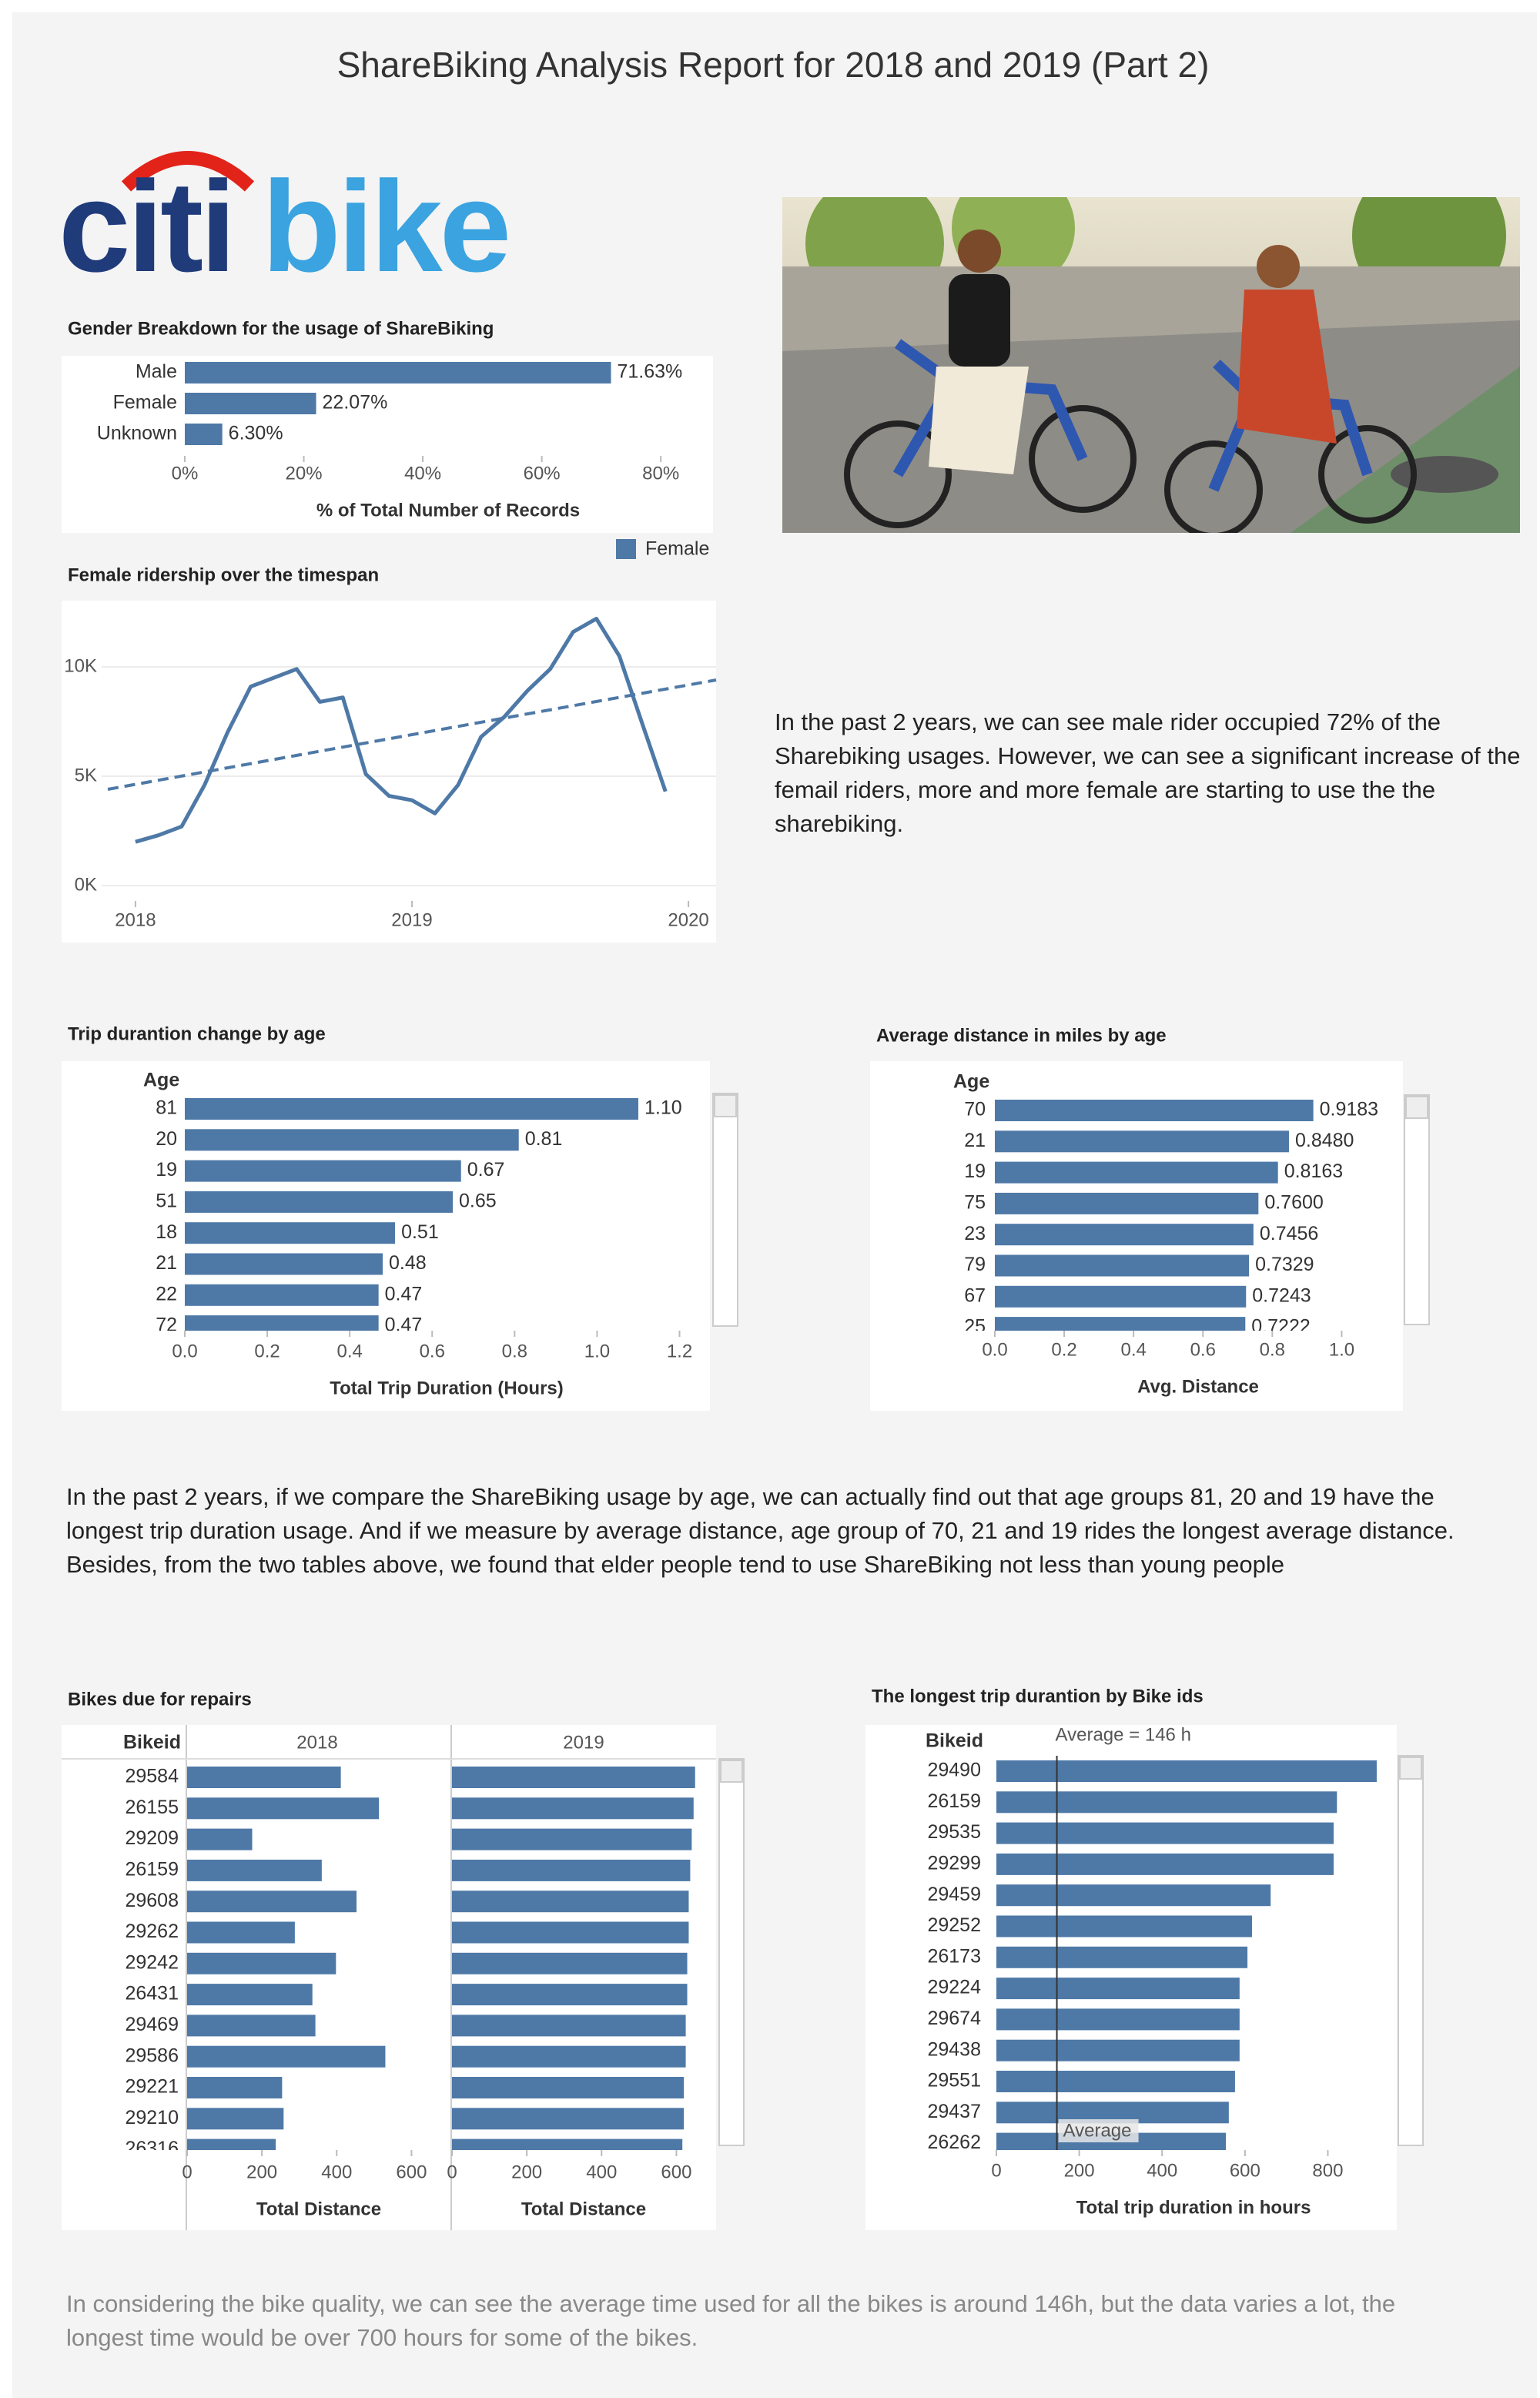 The width and height of the screenshot is (1540, 2398). I want to click on category-label: 29490, so click(954, 1771).